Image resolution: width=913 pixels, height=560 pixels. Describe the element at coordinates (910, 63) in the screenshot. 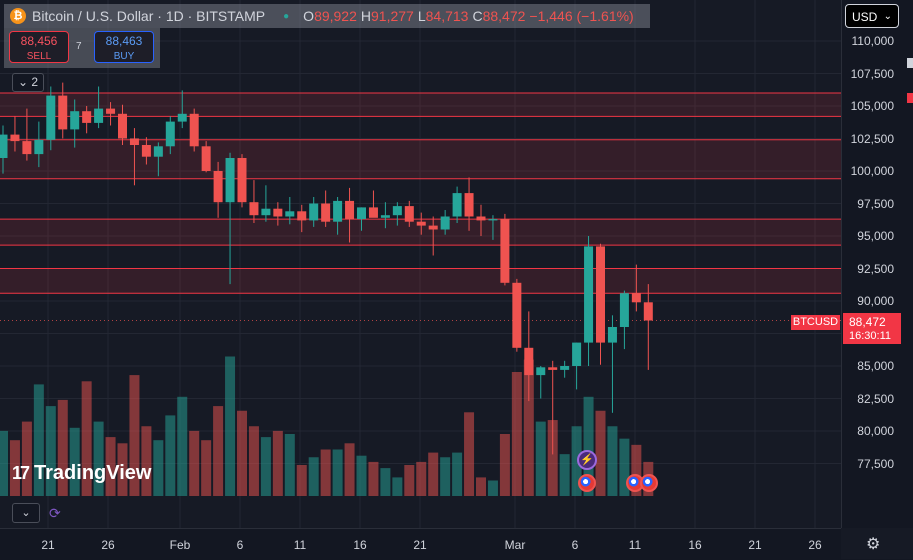

I see `scroll-edge-marker` at that location.